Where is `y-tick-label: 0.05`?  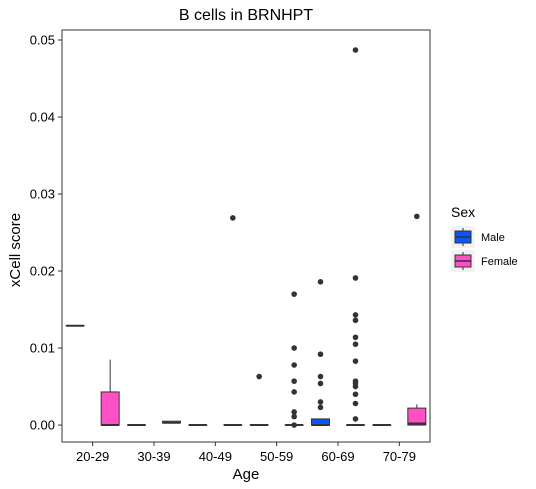
y-tick-label: 0.05 is located at coordinates (42, 40).